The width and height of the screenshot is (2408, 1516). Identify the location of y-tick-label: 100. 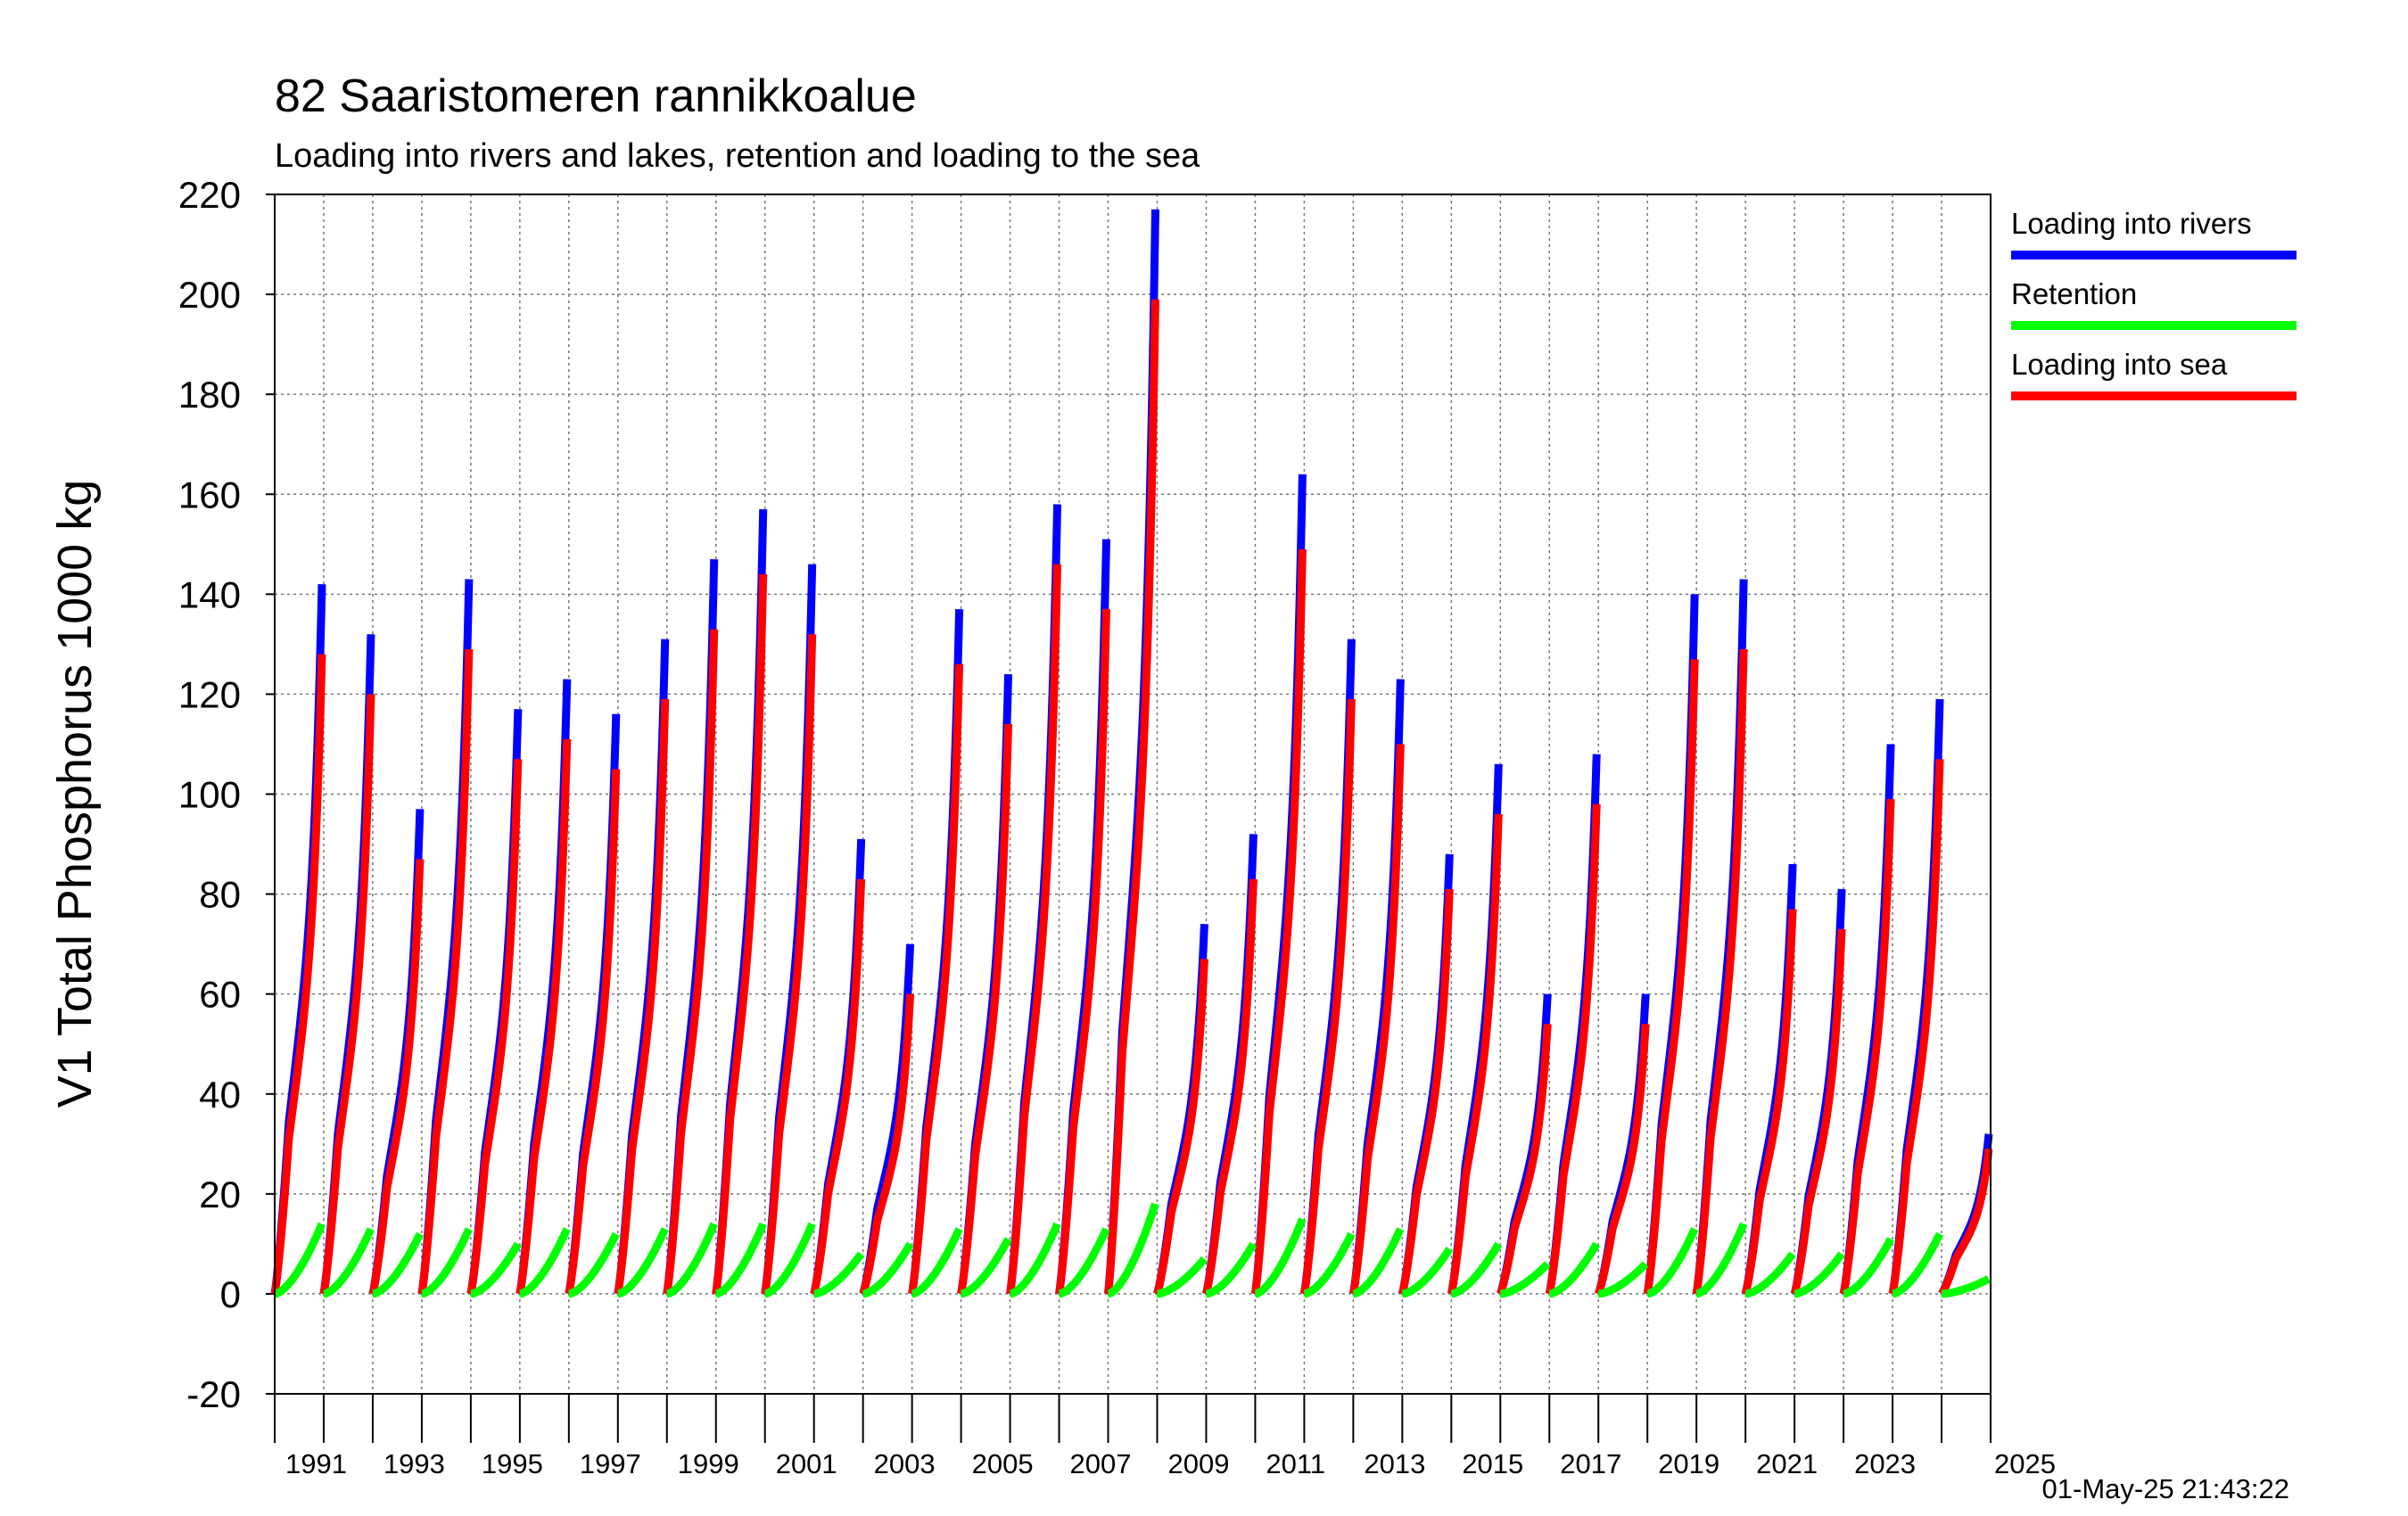
(209, 795).